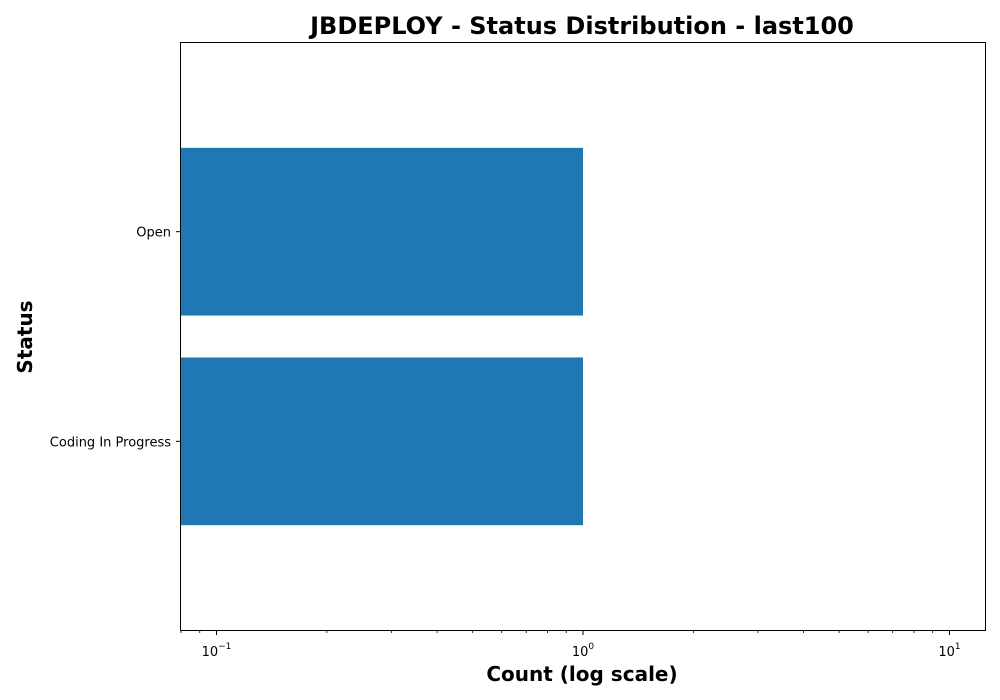 This screenshot has height=700, width=1000. I want to click on x-axis-title: Count (log scale), so click(581, 674).